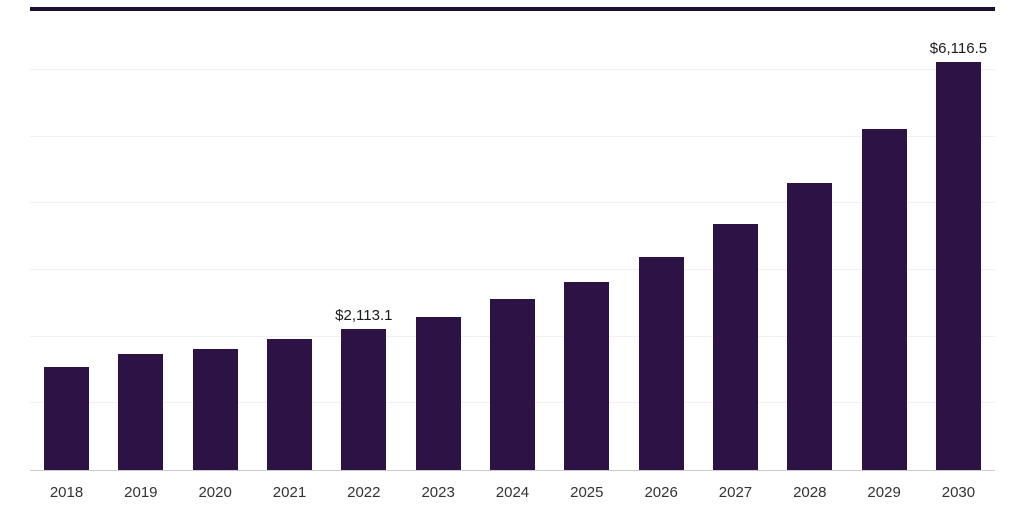 Image resolution: width=1024 pixels, height=512 pixels. Describe the element at coordinates (364, 399) in the screenshot. I see `bar-2022` at that location.